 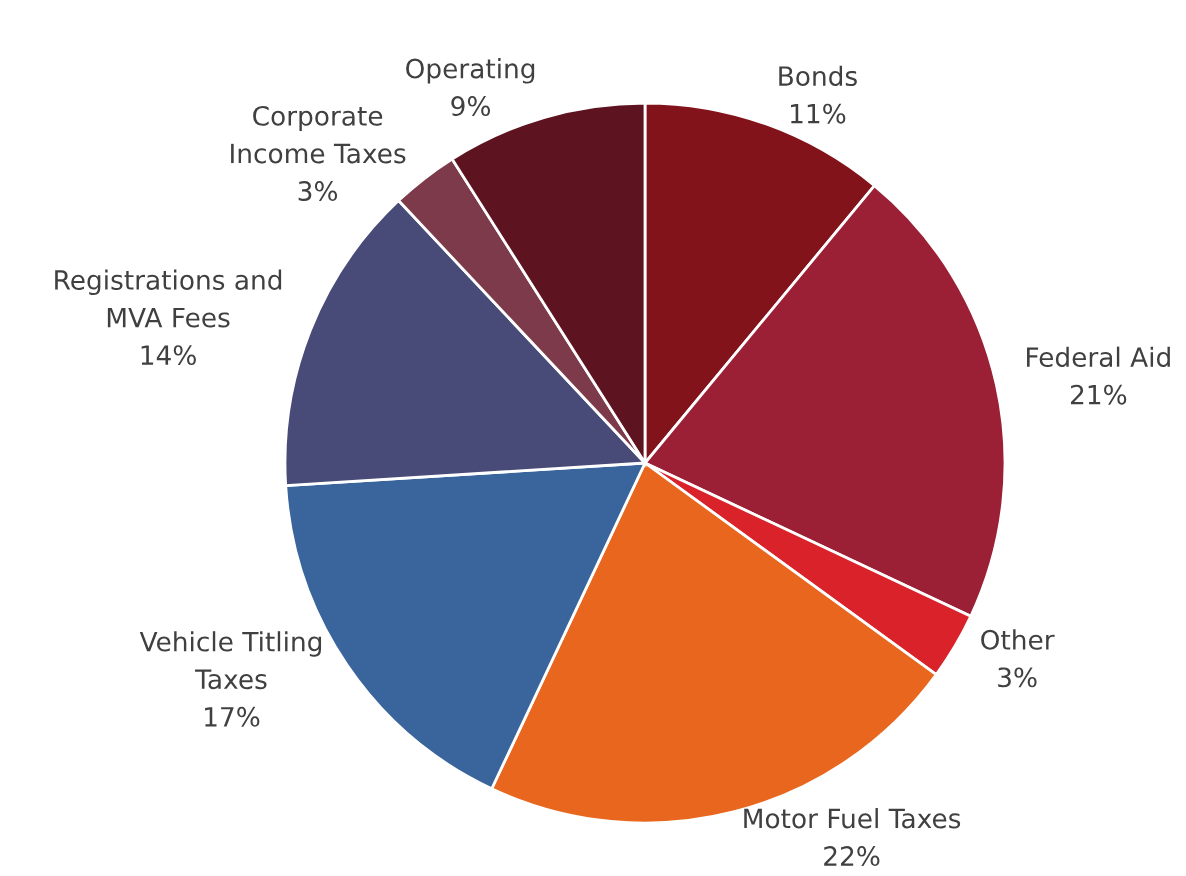 What do you see at coordinates (852, 818) in the screenshot?
I see `slice-label: Motor Fuel Taxes` at bounding box center [852, 818].